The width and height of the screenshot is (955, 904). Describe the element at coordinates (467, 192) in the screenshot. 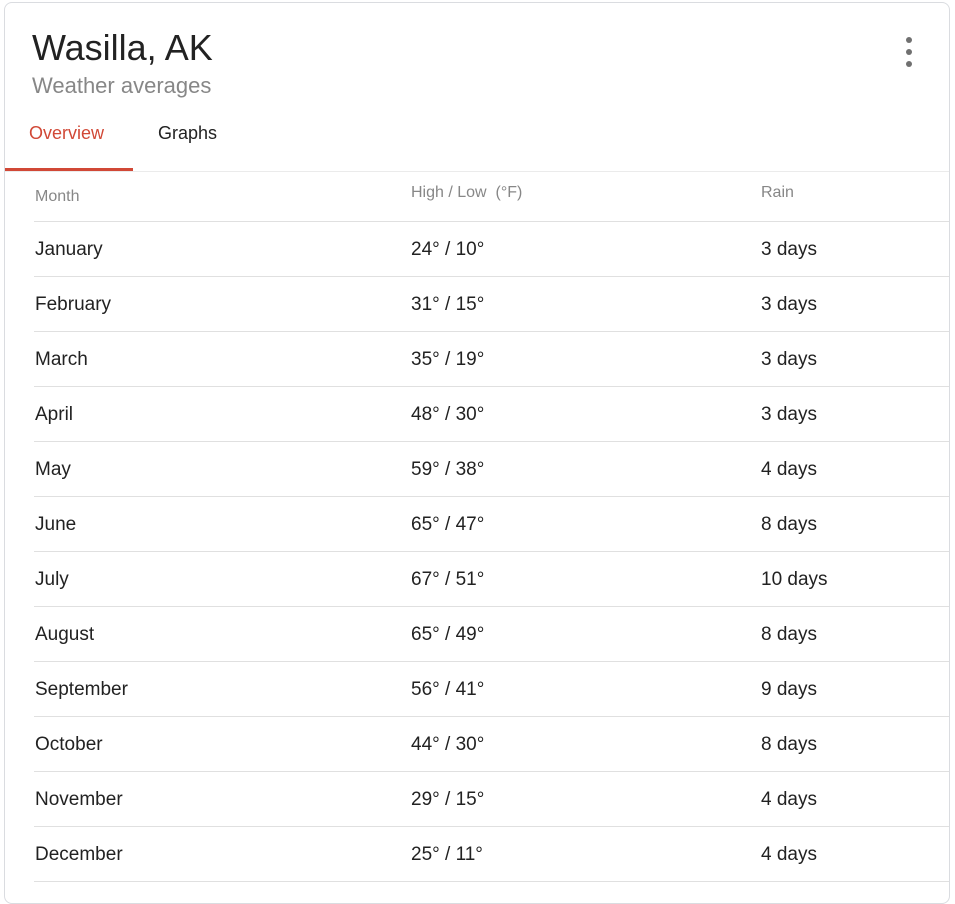

I see `column-header-high-low: High / Low (°F)` at that location.